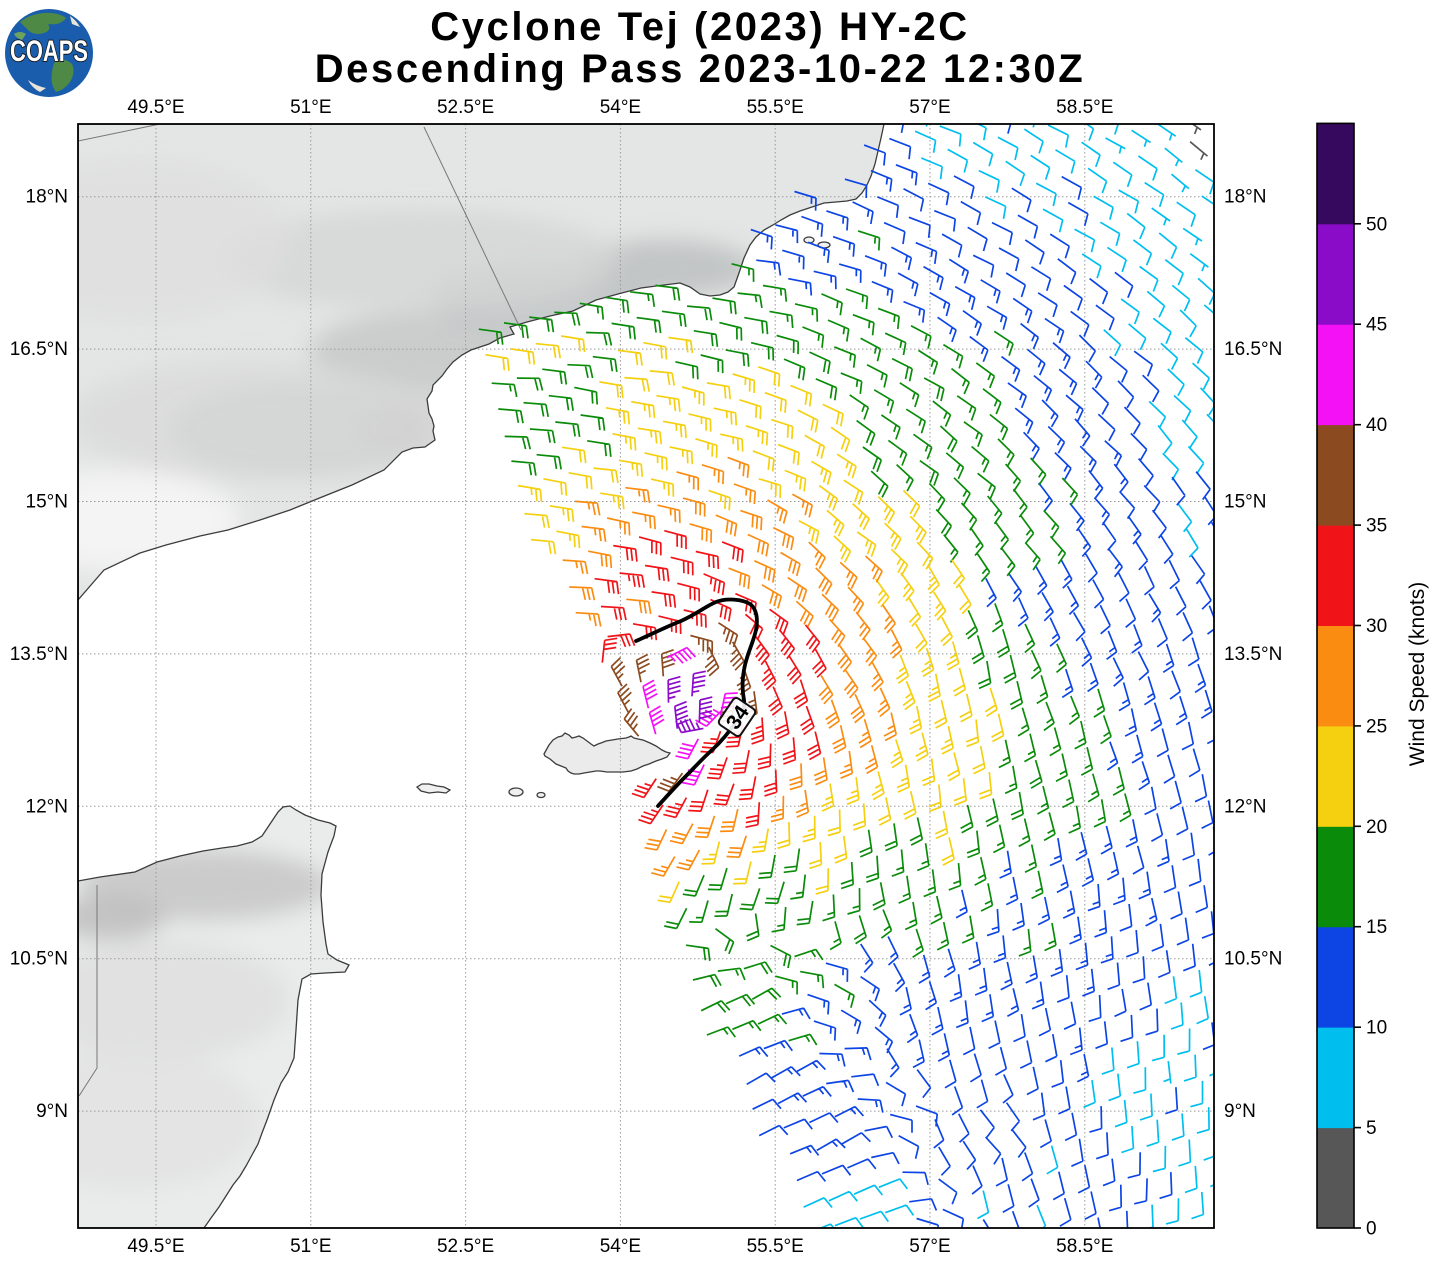 The image size is (1454, 1264). I want to click on svg-text: 25, so click(1376, 726).